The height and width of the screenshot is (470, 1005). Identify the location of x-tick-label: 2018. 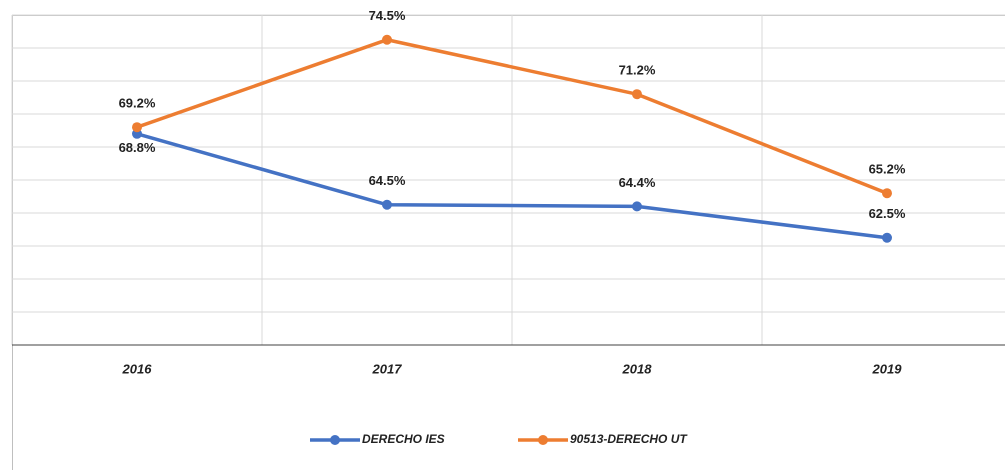
(637, 368).